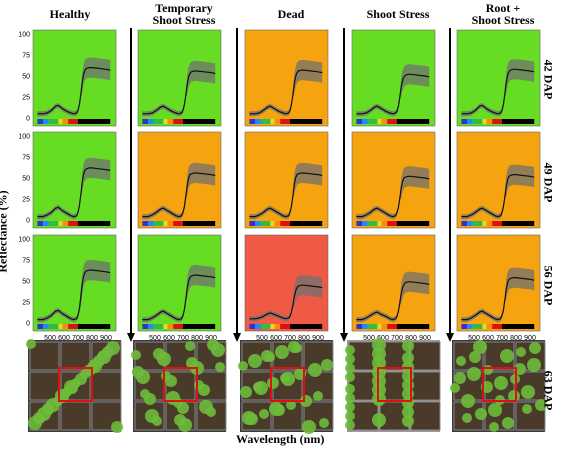 This screenshot has width=561, height=450. I want to click on panel-49-dap-dead, so click(286, 180).